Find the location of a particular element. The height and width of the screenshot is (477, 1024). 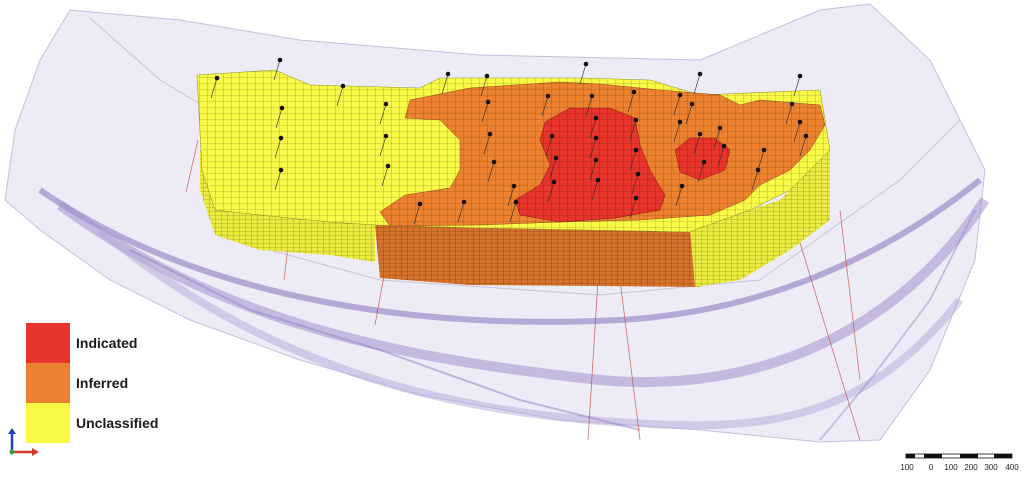

legend-label-unclassified: Unclassified is located at coordinates (117, 423).